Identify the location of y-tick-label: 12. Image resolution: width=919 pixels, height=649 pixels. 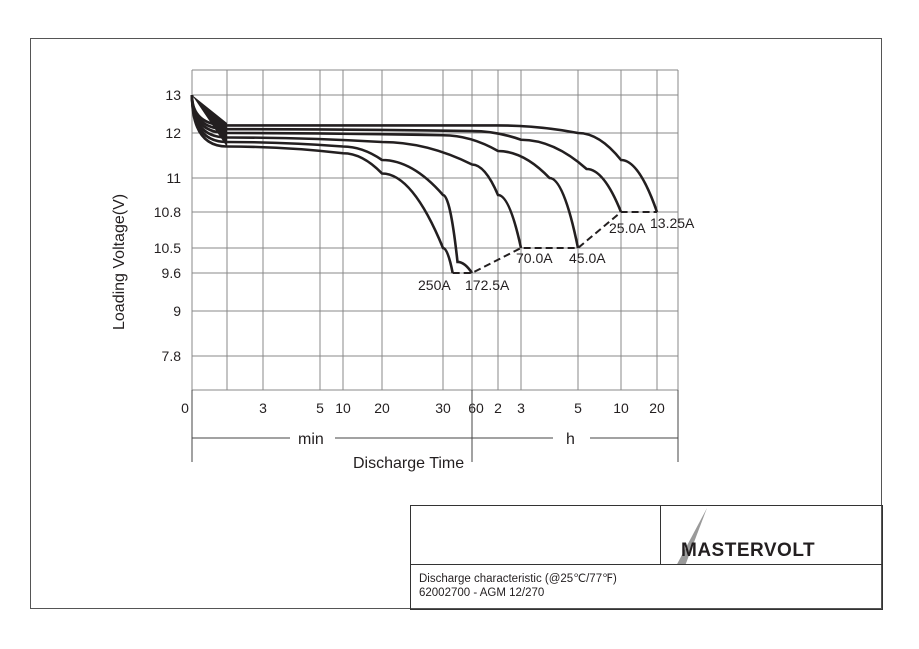
(173, 133).